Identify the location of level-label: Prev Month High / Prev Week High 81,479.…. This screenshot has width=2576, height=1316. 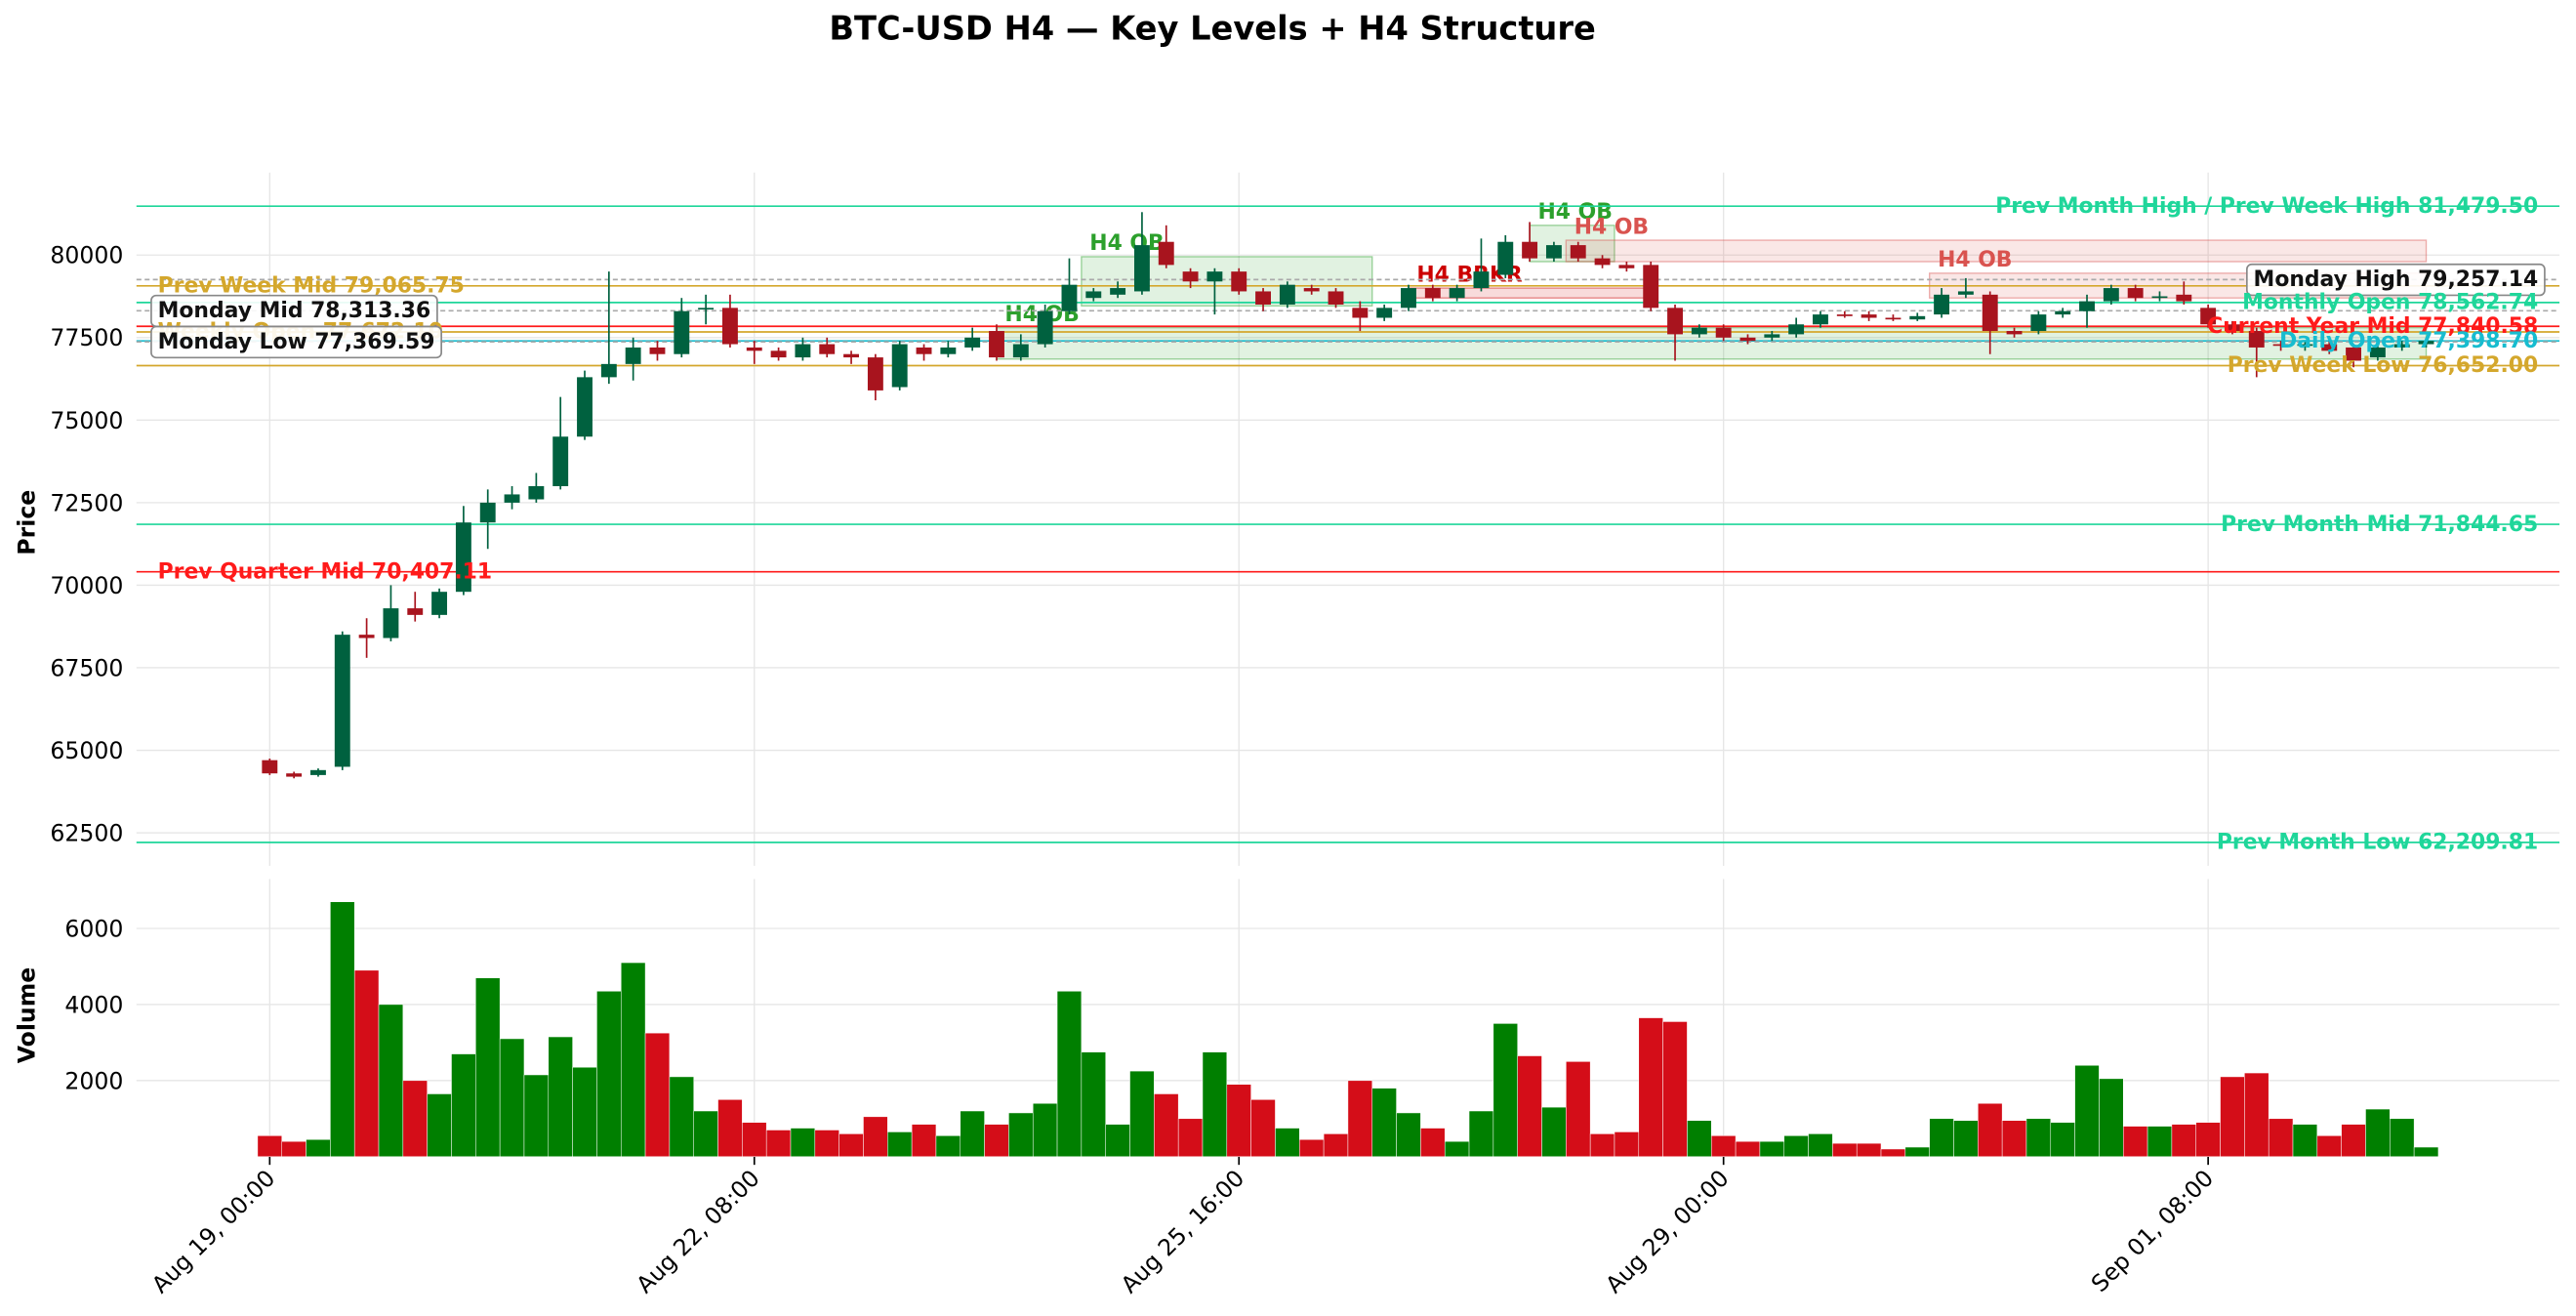
(2266, 206).